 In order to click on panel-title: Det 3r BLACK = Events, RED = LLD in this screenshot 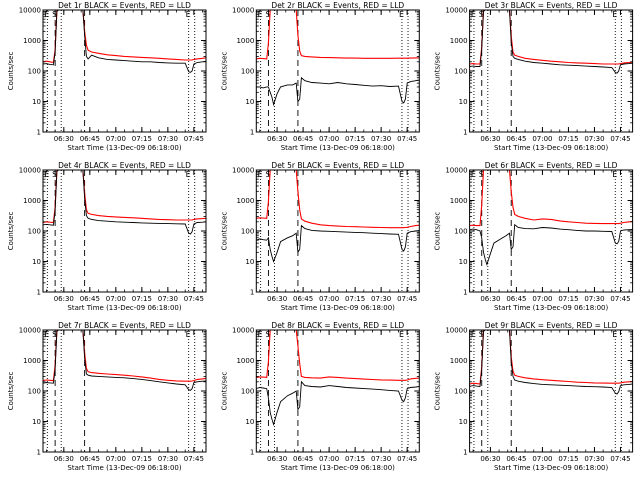, I will do `click(551, 5)`.